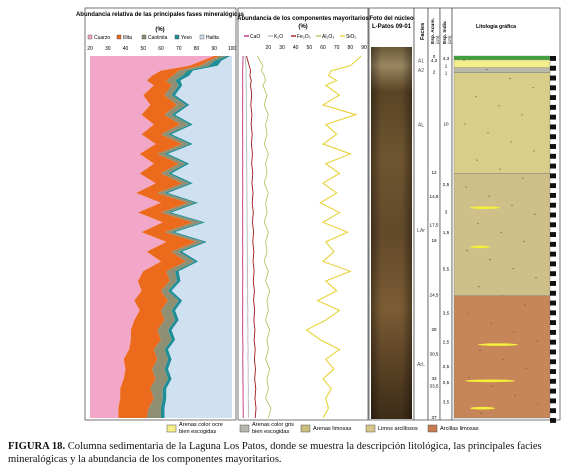 This screenshot has height=471, width=570. Describe the element at coordinates (434, 353) in the screenshot. I see `depth-label: 30,5` at that location.